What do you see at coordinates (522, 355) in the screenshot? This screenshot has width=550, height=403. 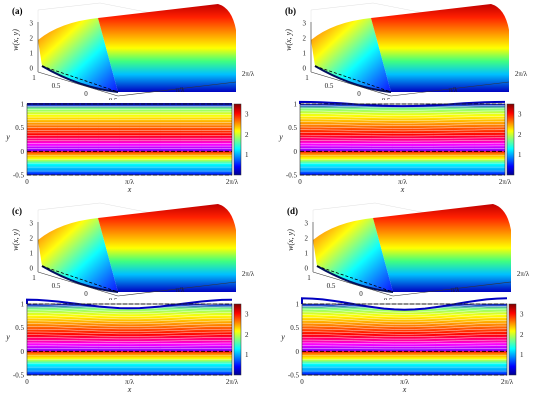 I see `colorbar-tick-label: 1` at bounding box center [522, 355].